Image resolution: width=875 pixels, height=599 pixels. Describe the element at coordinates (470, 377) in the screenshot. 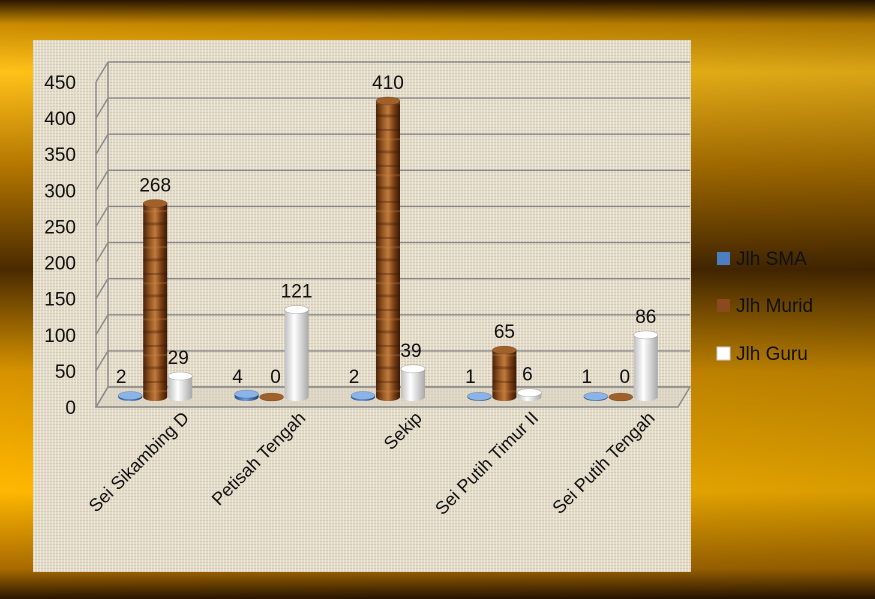

I see `data-label-jlh-sma-sei-putih-timur-ii: 1` at that location.